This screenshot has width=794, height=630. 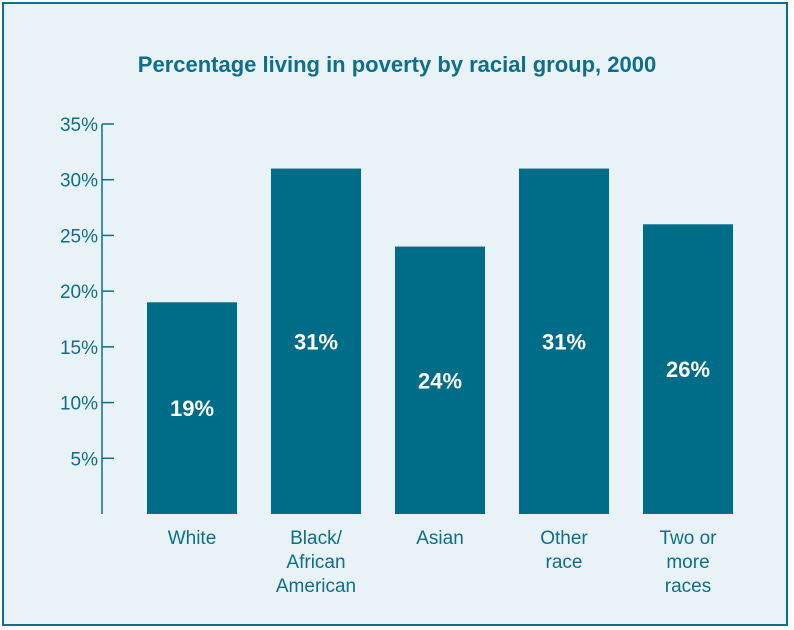 I want to click on data-label: 26%, so click(x=688, y=369).